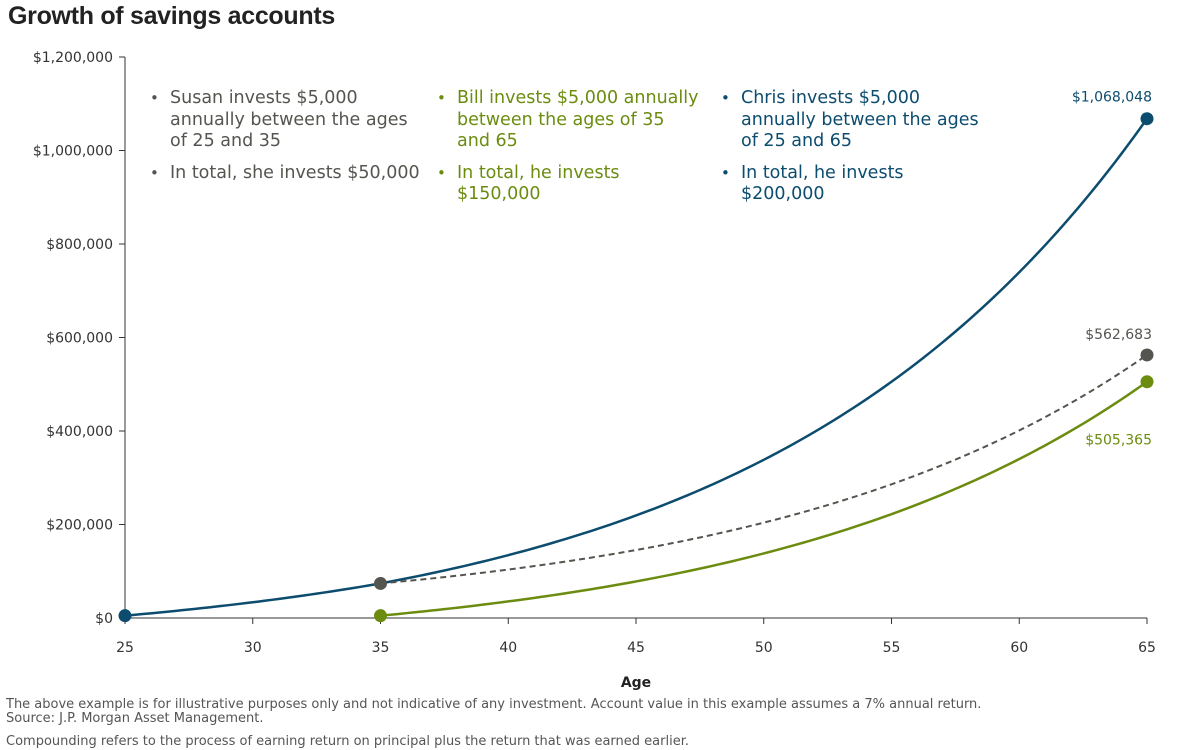 The width and height of the screenshot is (1200, 750). I want to click on series-point-chris-end, so click(1147, 119).